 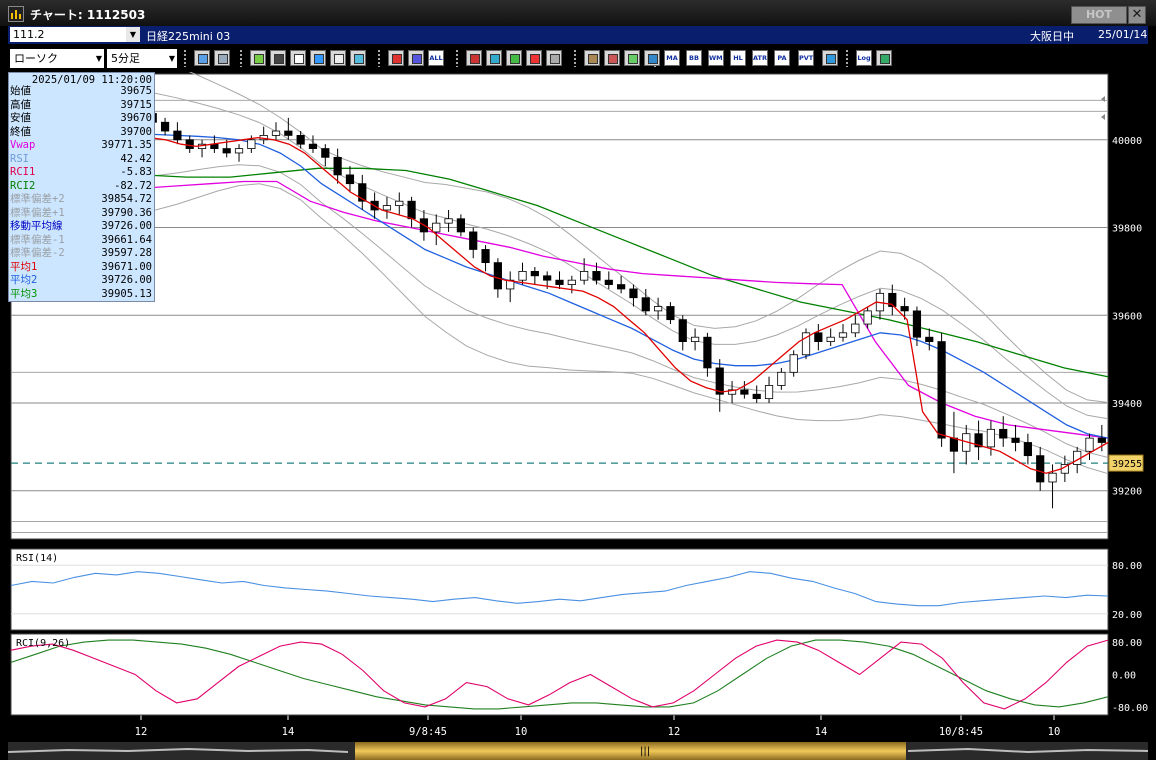 I want to click on log-icon: Log, so click(x=864, y=58).